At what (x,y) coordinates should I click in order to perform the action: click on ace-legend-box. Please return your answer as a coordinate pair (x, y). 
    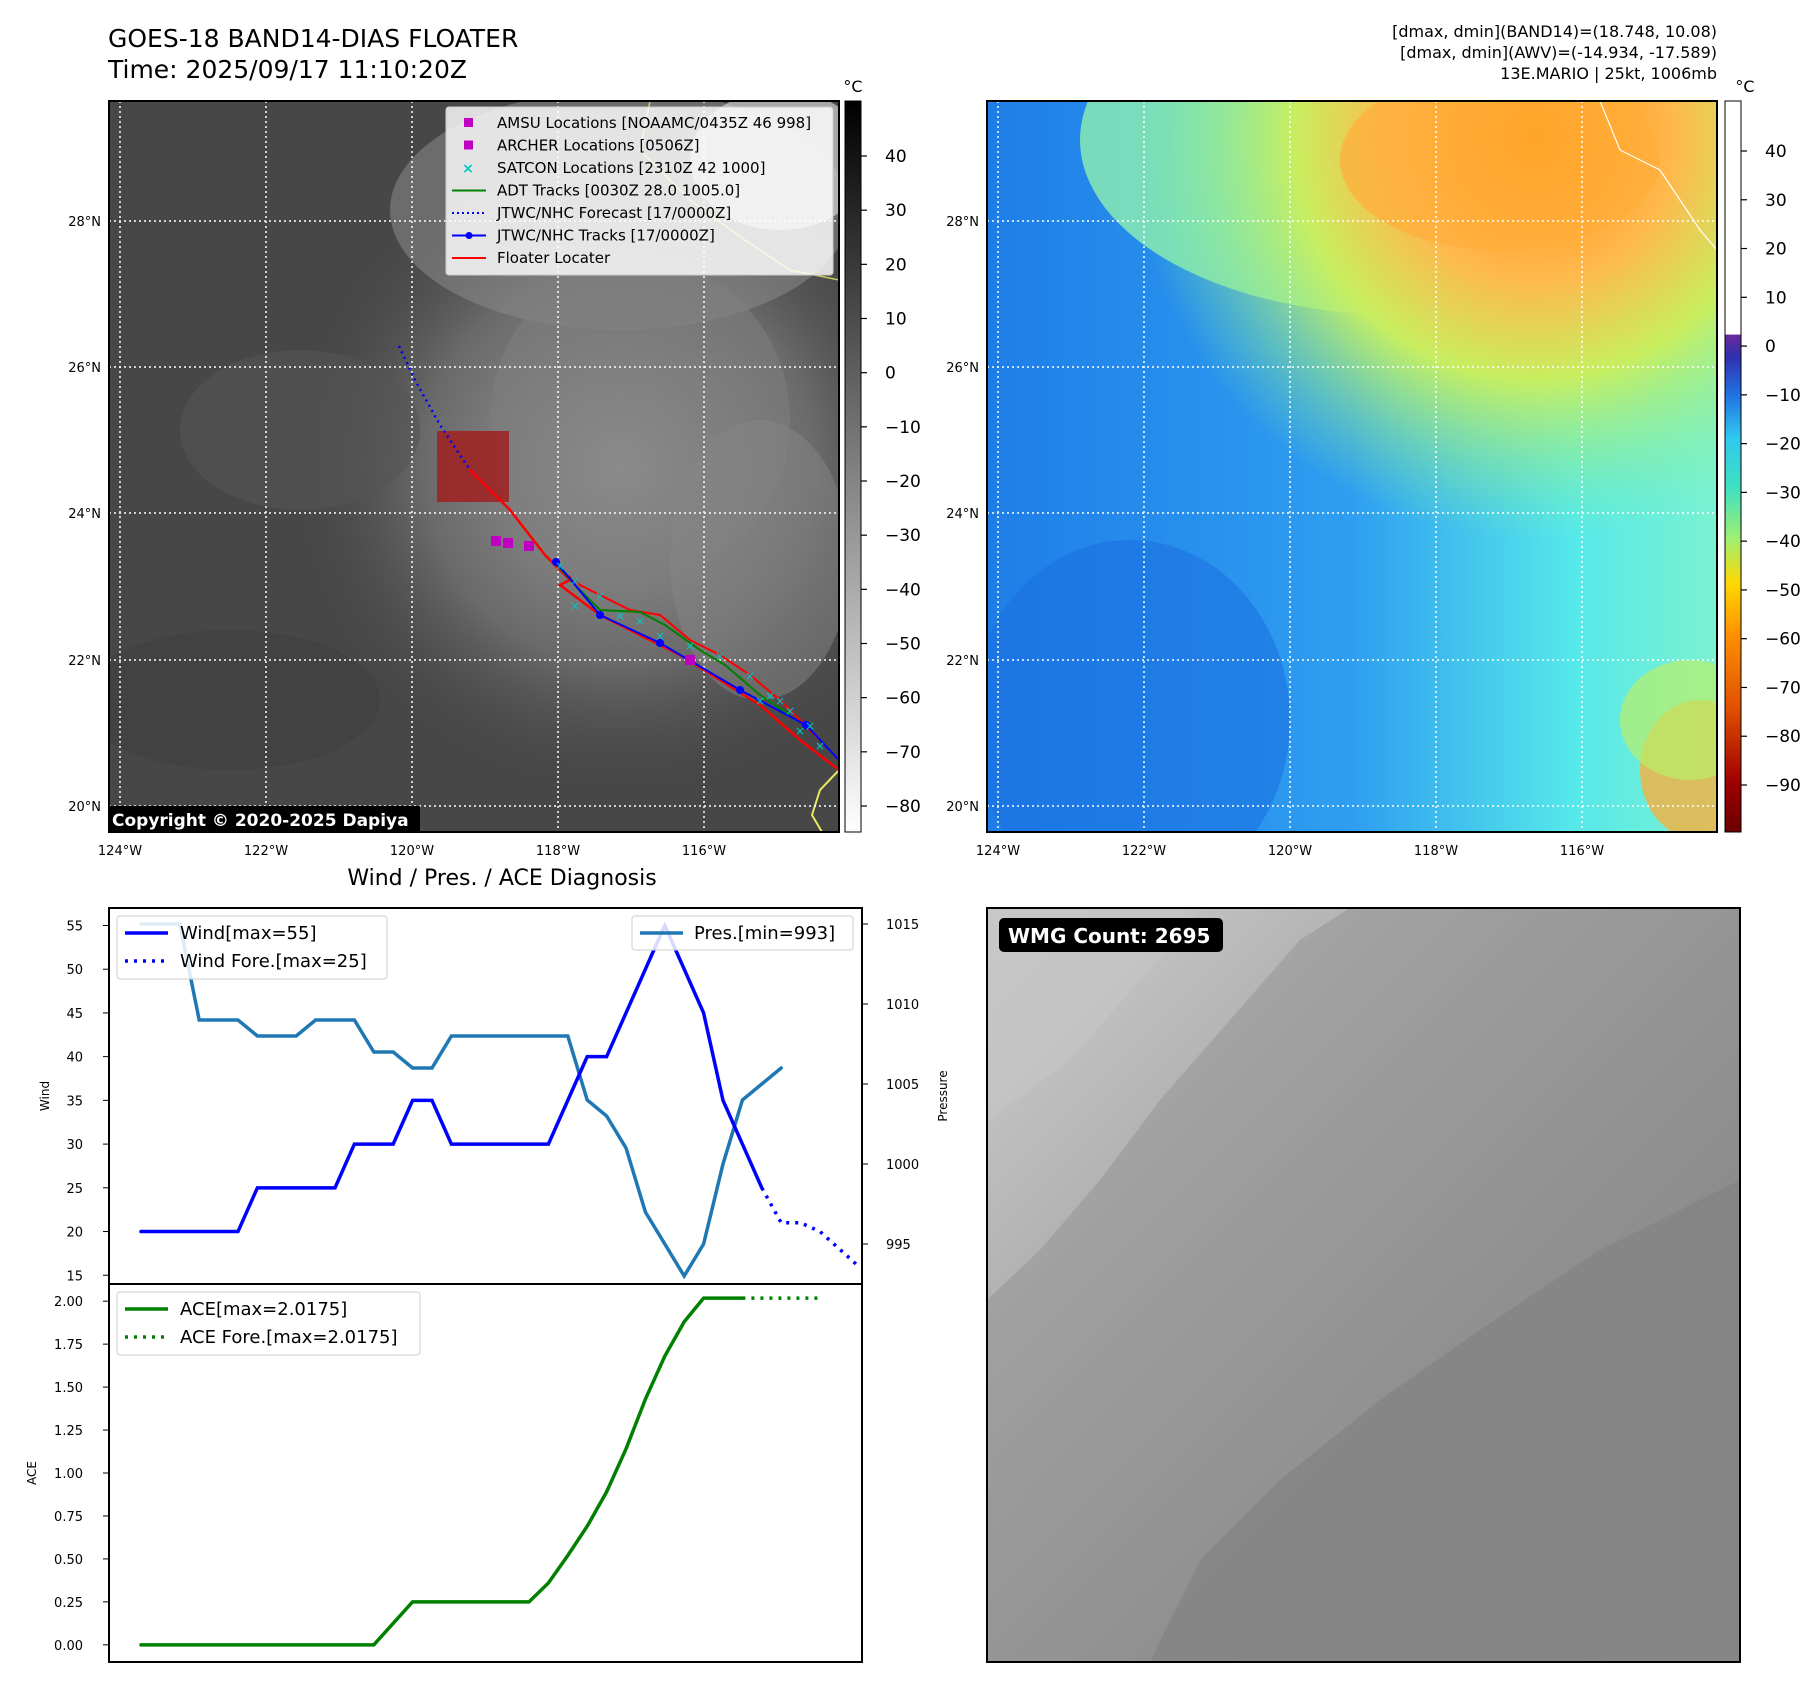
    Looking at the image, I should click on (268, 1323).